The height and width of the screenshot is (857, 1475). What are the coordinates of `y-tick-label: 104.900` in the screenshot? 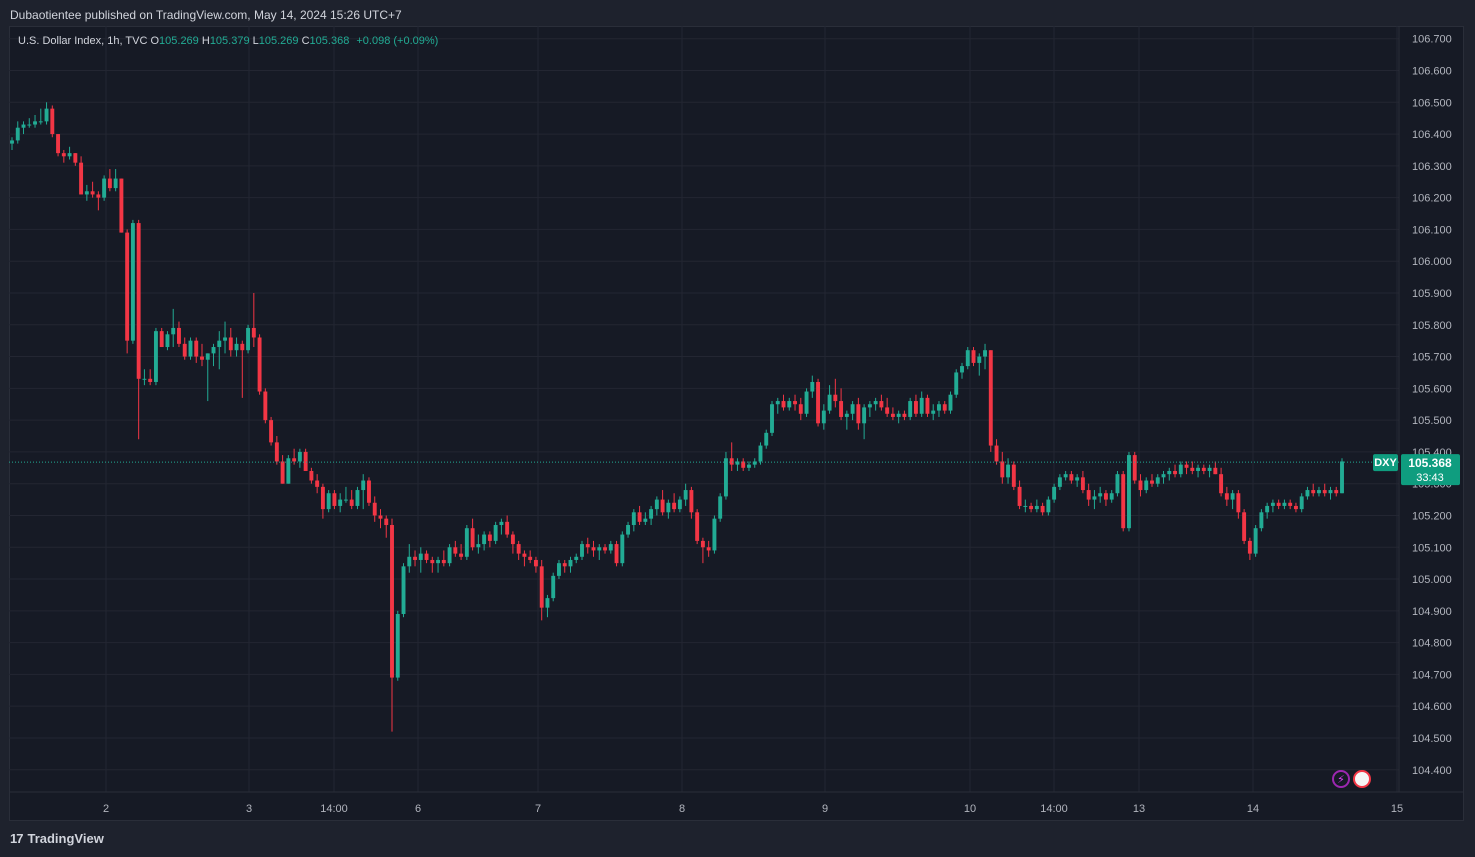 It's located at (1432, 612).